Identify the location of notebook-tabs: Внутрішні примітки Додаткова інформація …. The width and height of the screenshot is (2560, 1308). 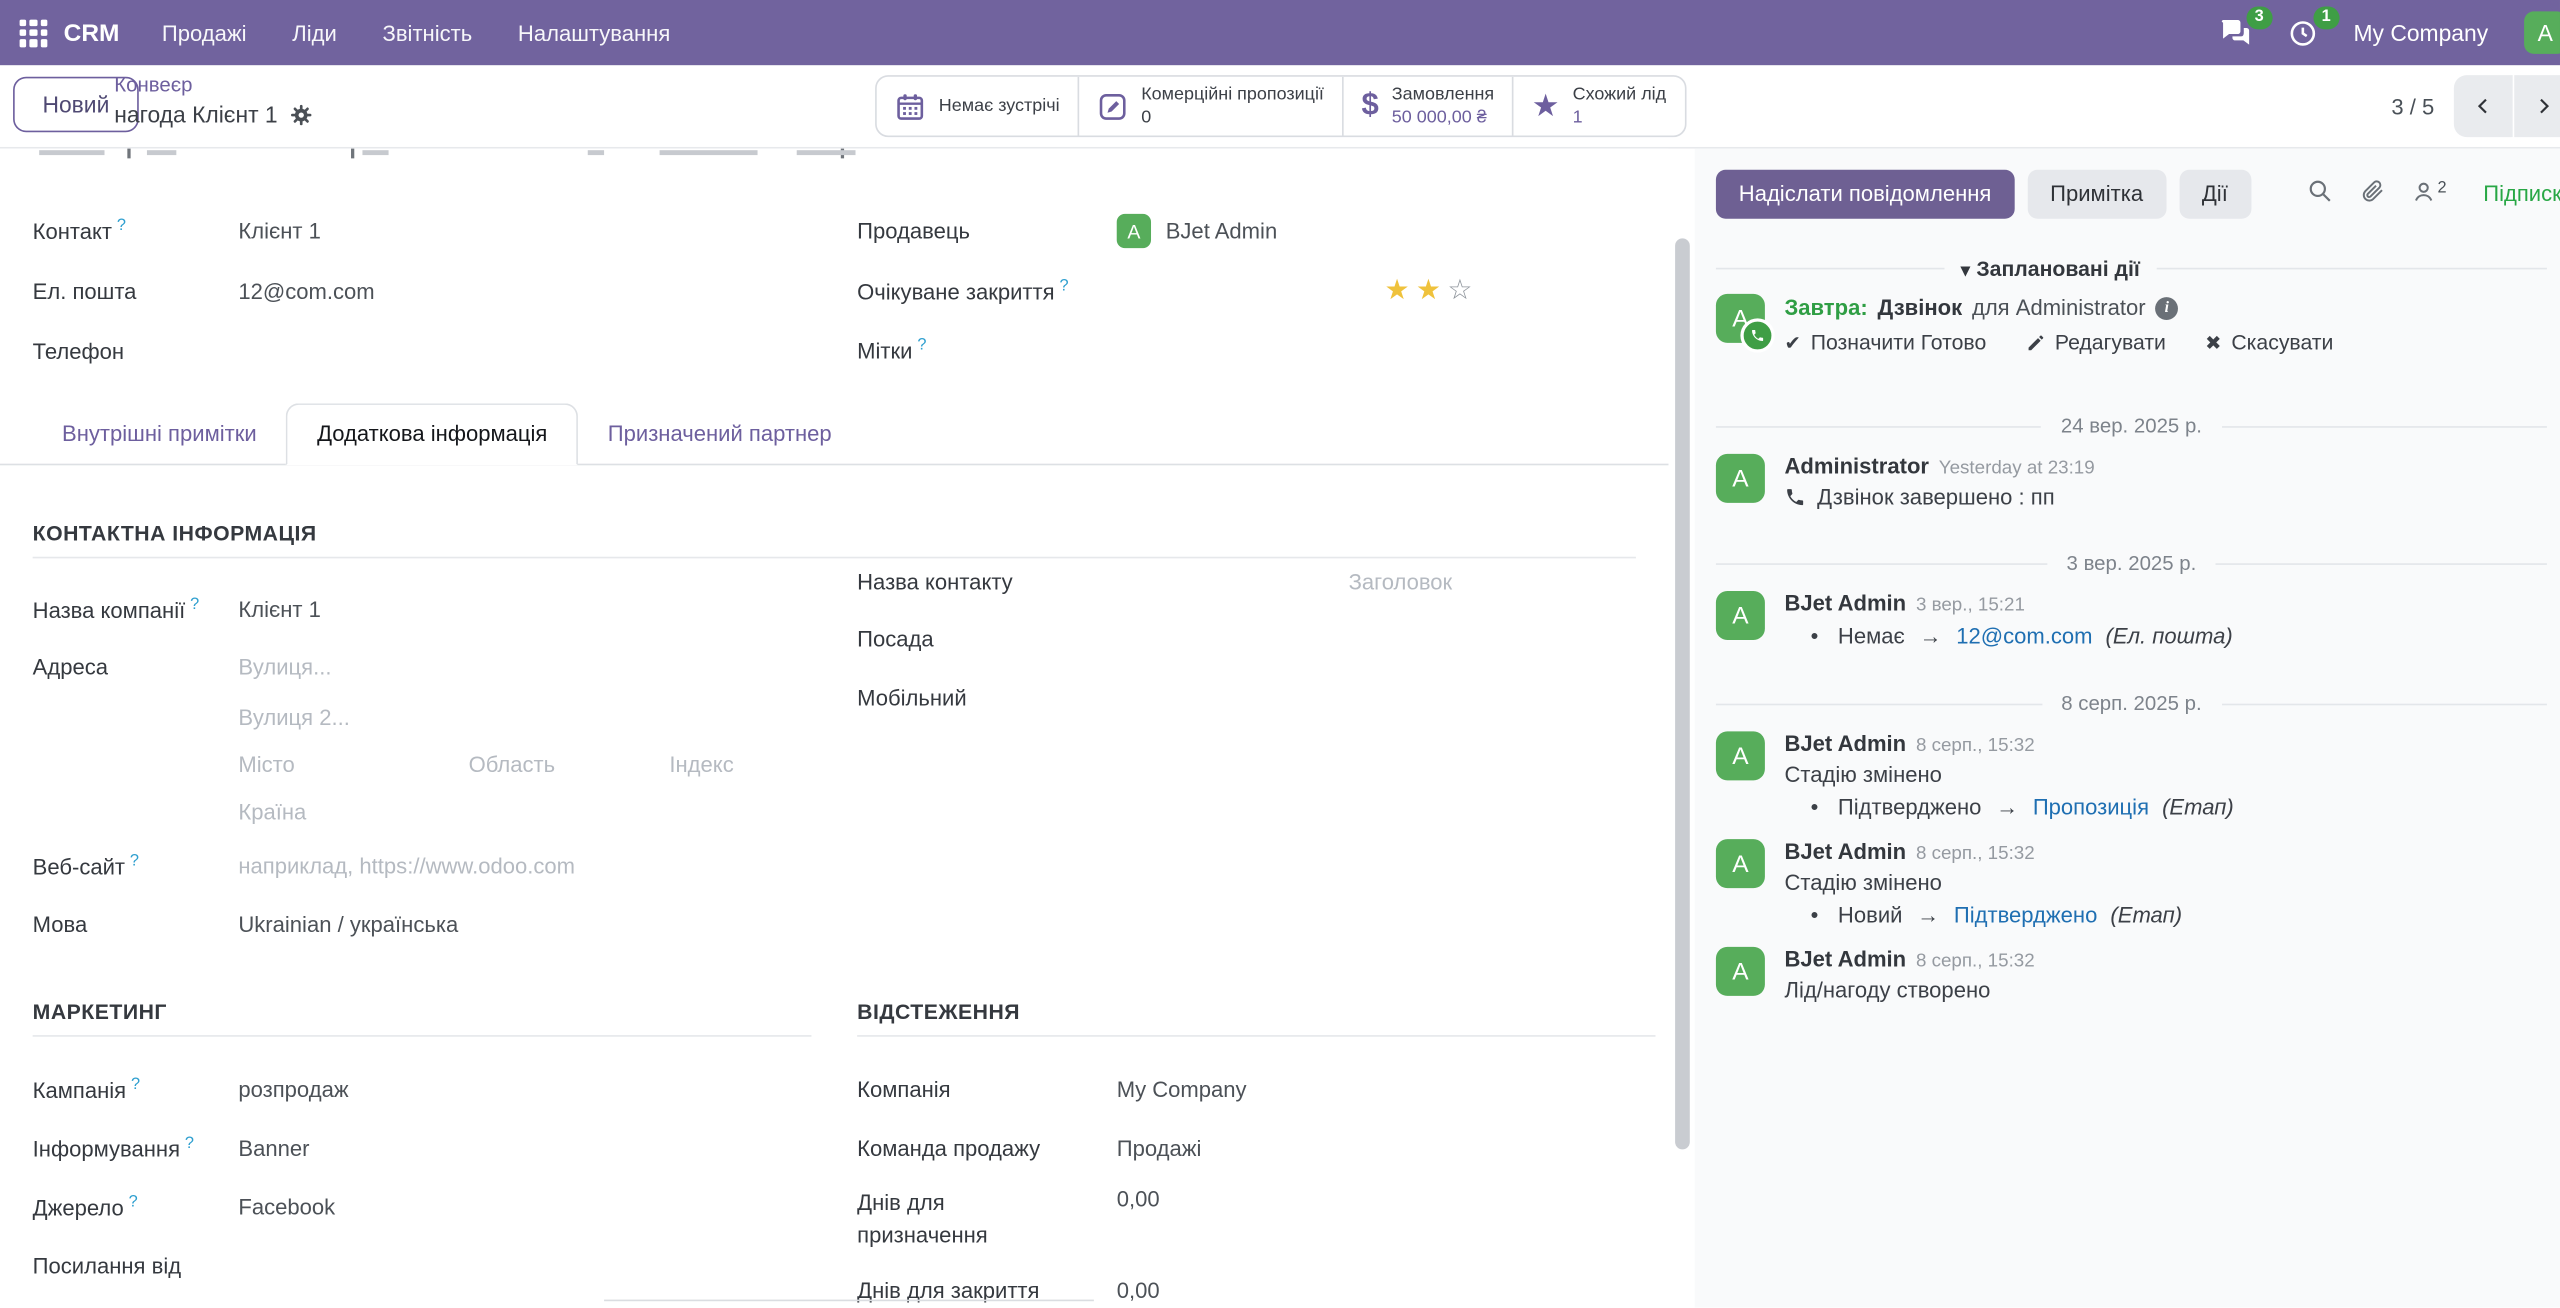
(834, 434).